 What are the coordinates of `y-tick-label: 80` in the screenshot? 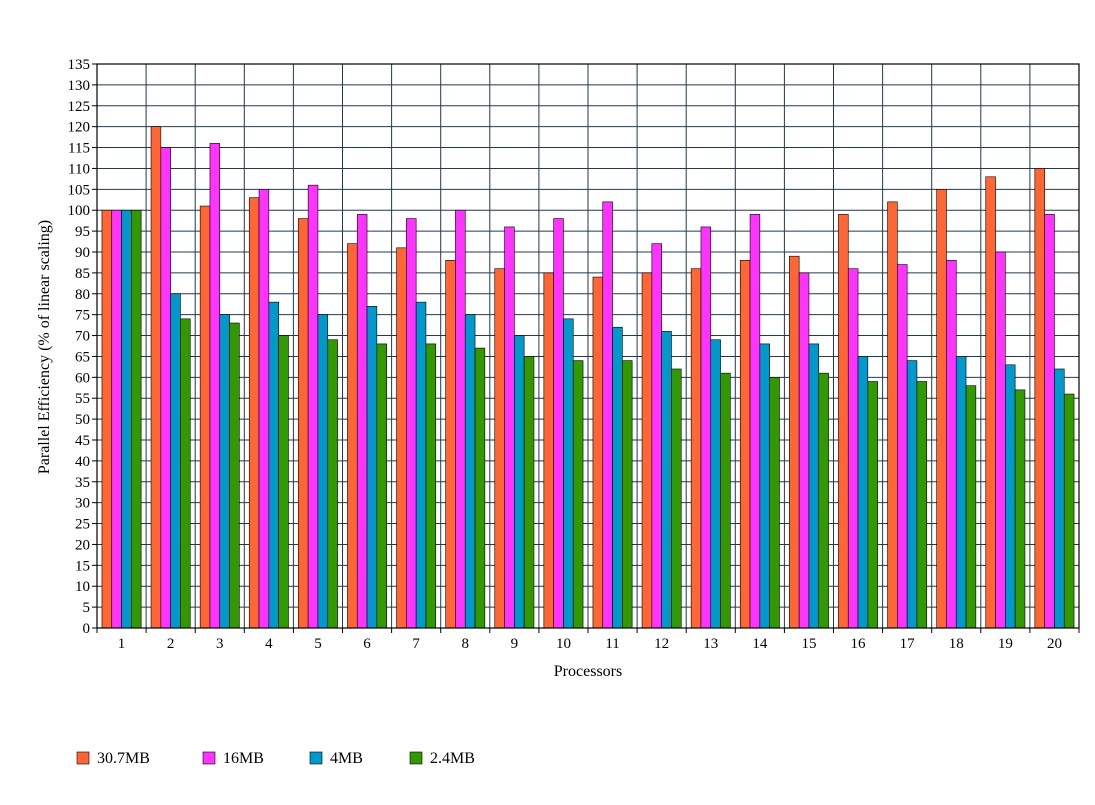 It's located at (82, 295).